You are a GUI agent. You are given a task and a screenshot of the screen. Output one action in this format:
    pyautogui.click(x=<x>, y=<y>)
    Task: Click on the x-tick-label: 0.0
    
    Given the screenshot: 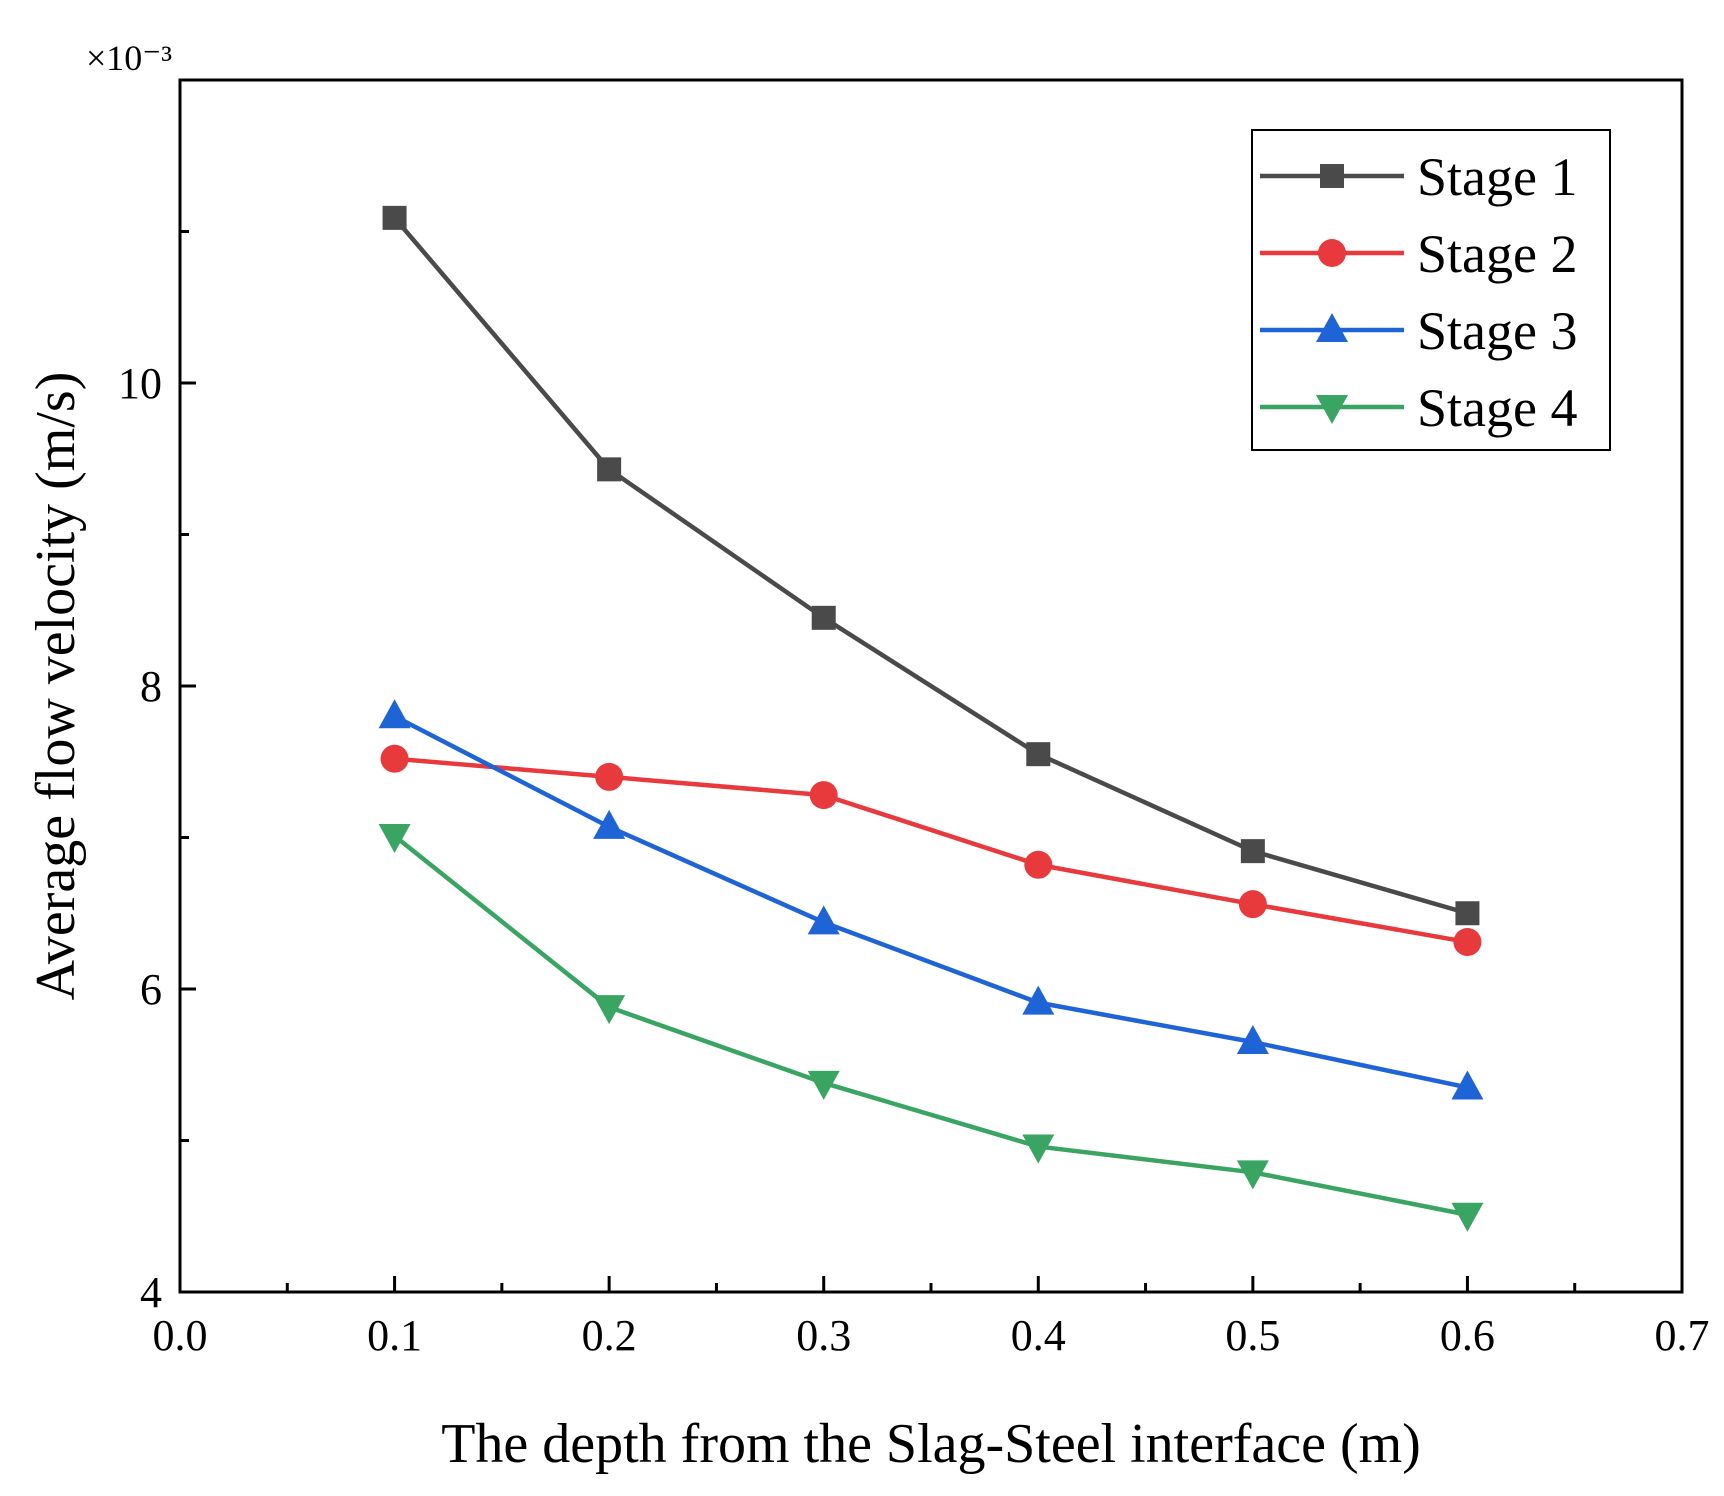 What is the action you would take?
    pyautogui.click(x=180, y=1335)
    